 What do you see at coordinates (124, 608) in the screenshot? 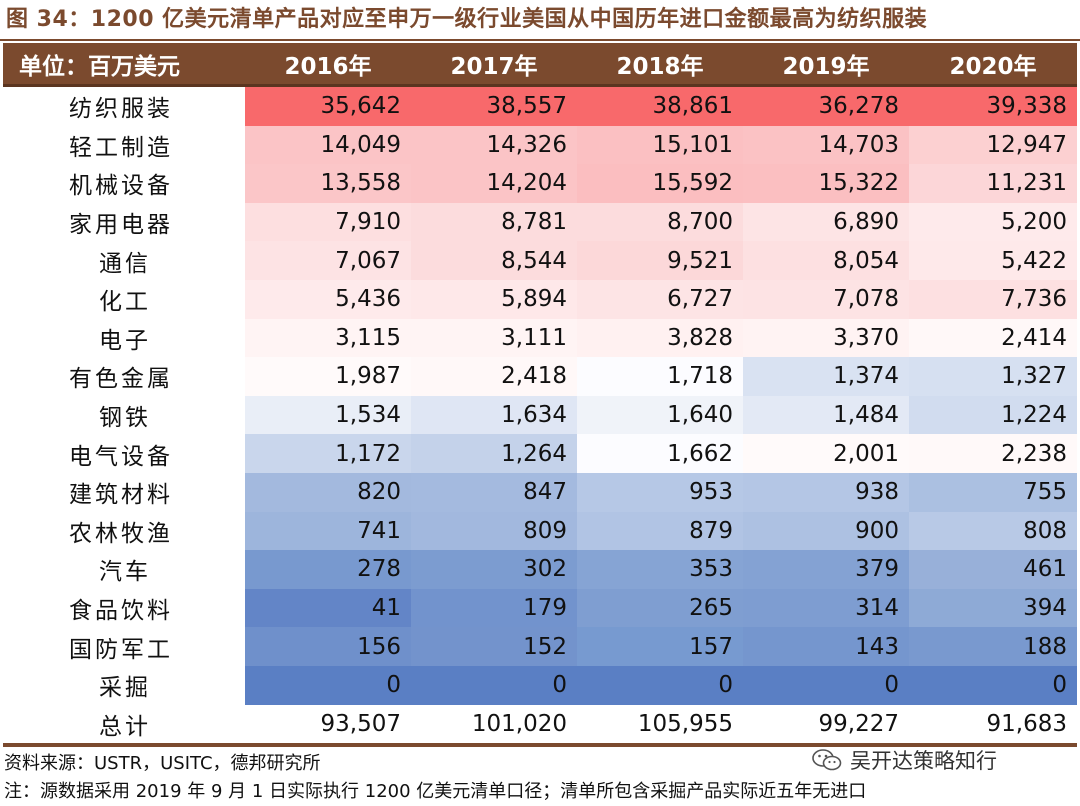
I see `row-label: 食品饮料` at bounding box center [124, 608].